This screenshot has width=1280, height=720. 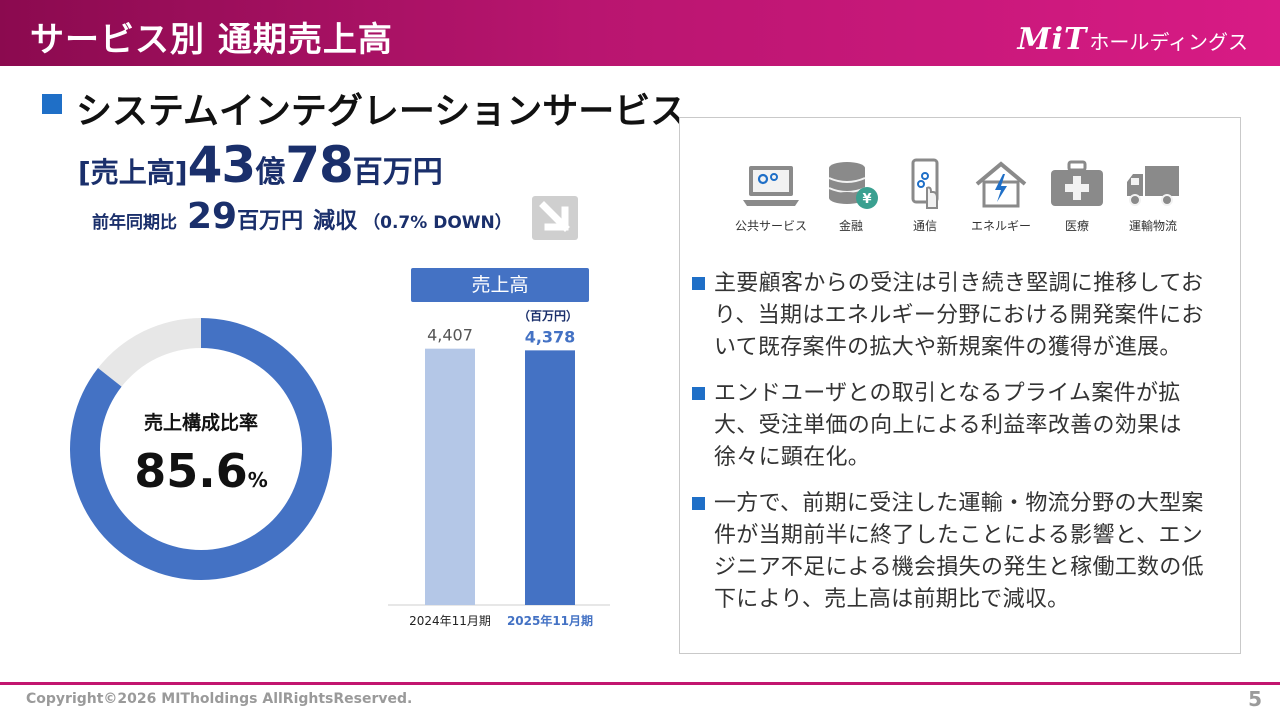 I want to click on logo-text: ホールディングス, so click(x=1168, y=42).